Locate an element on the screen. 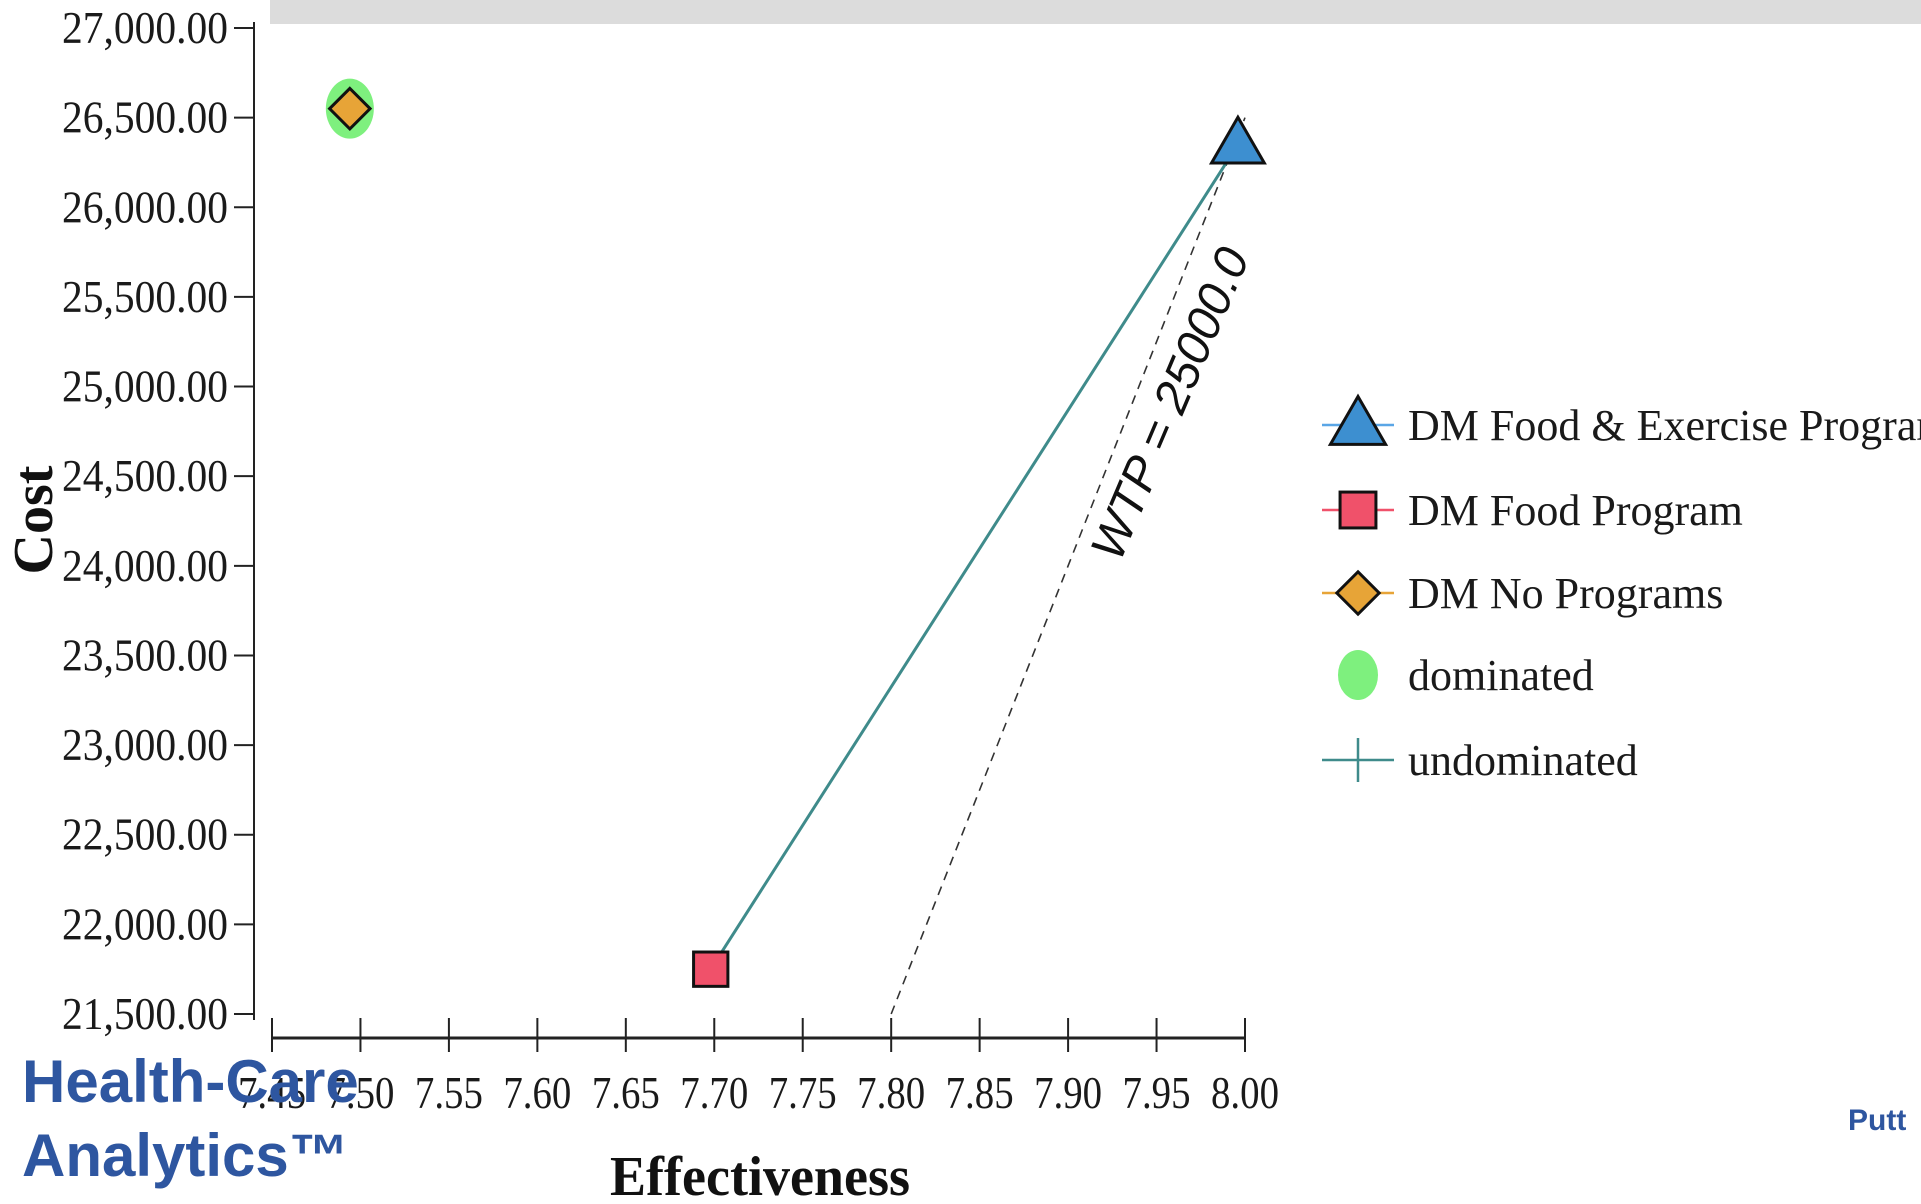 The height and width of the screenshot is (1204, 1921). y-tick-label: 23,000.00 is located at coordinates (145, 745).